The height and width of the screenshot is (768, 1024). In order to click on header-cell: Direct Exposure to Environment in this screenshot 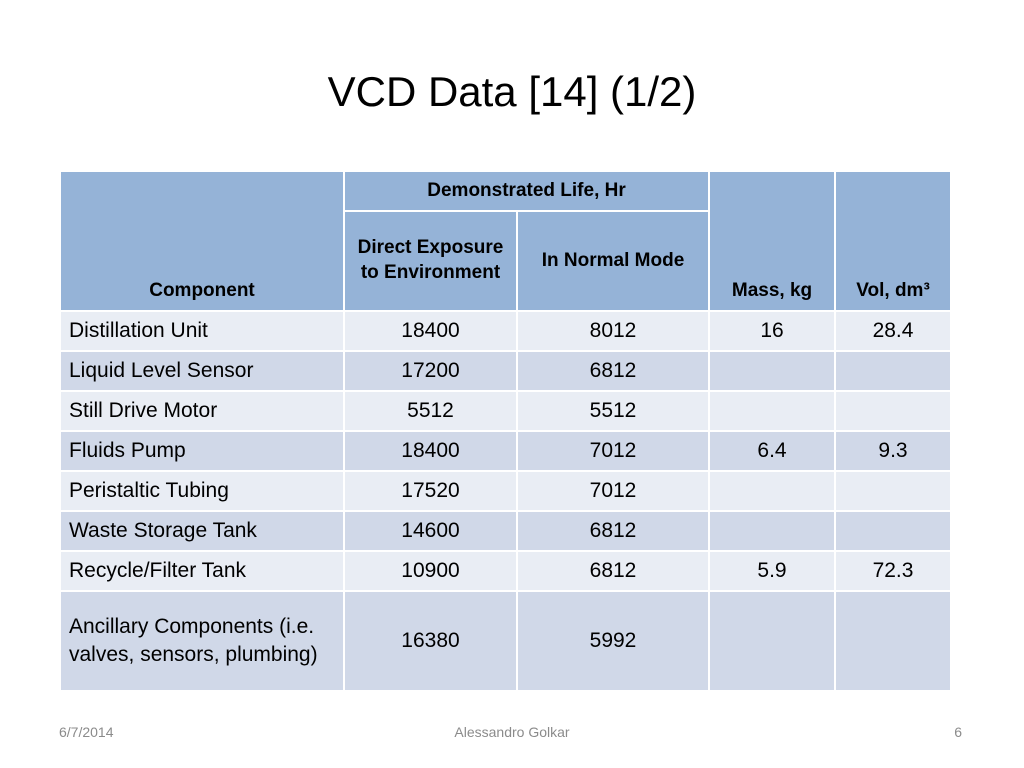, I will do `click(430, 261)`.